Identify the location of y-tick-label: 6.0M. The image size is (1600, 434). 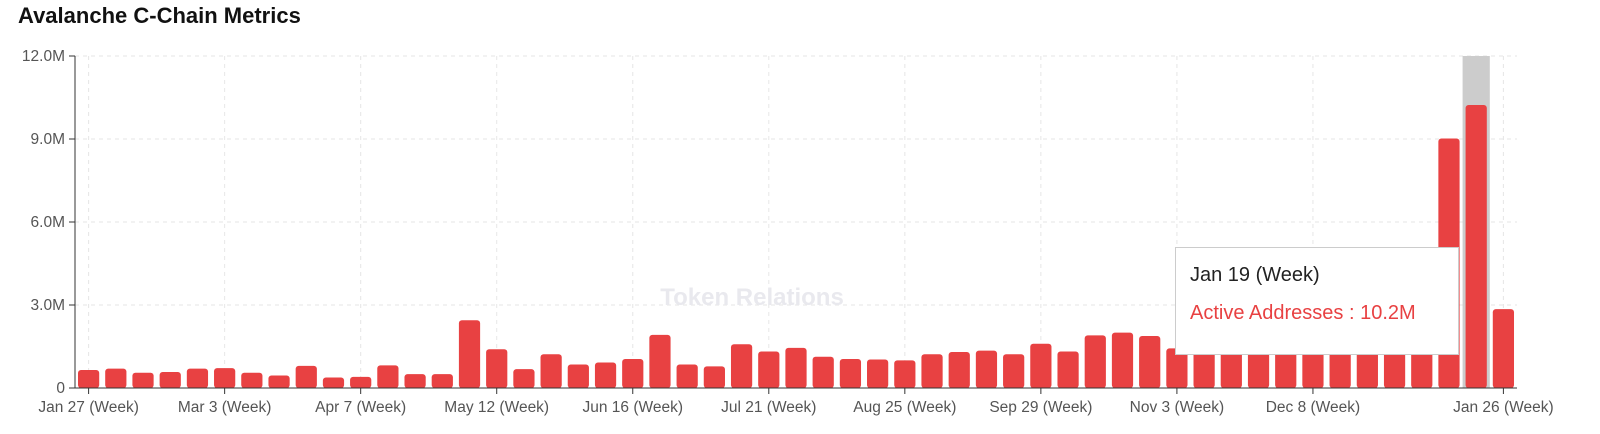
(48, 222).